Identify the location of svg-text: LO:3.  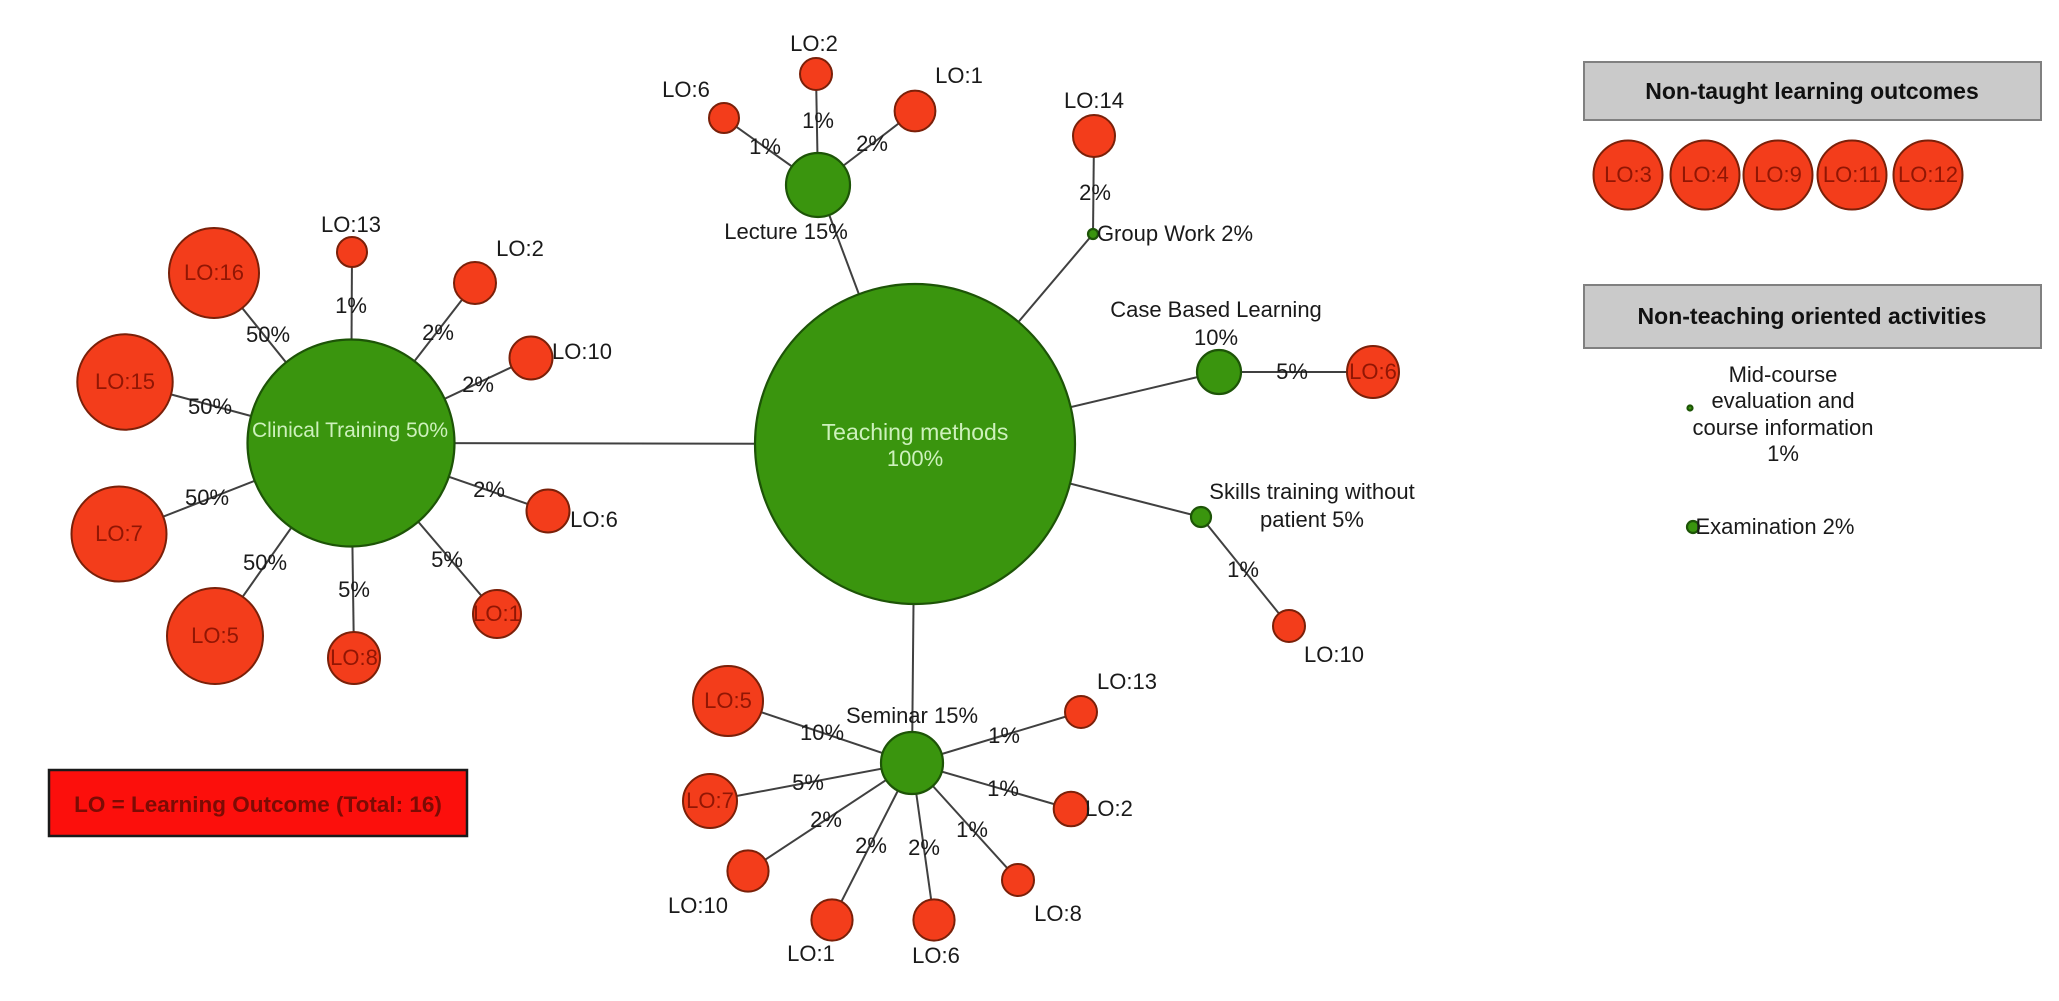
(1628, 174).